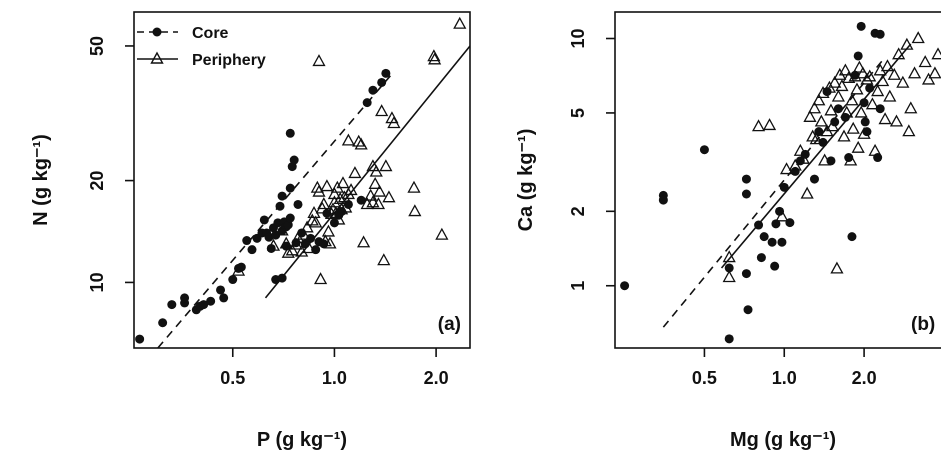 The height and width of the screenshot is (461, 941). I want to click on panel-a-periphery-fit-line, so click(367, 172).